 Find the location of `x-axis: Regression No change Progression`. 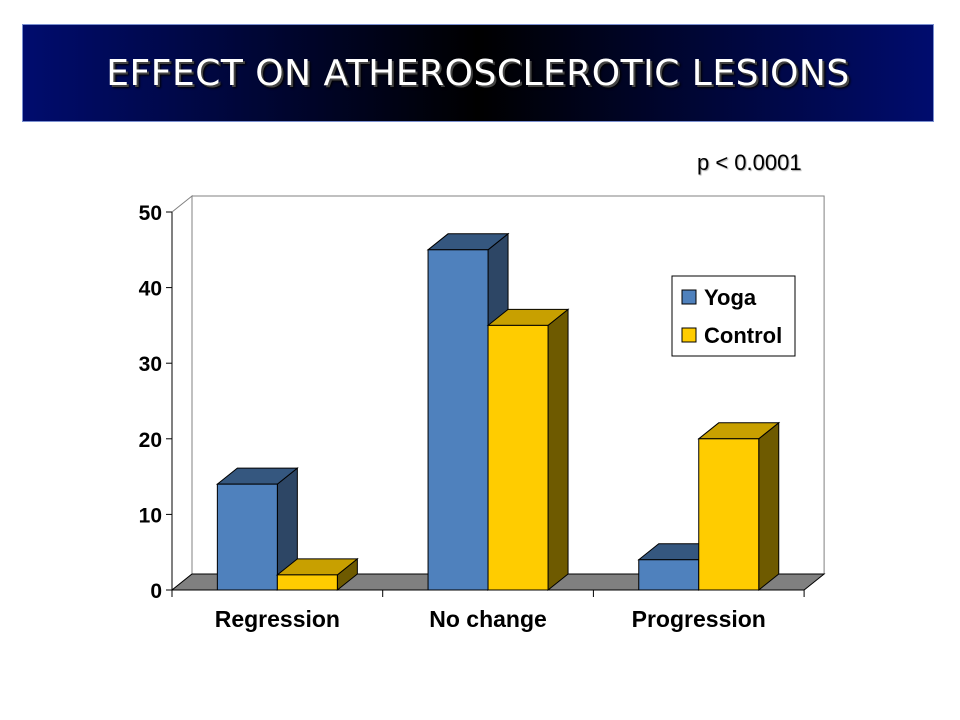

x-axis: Regression No change Progression is located at coordinates (488, 610).